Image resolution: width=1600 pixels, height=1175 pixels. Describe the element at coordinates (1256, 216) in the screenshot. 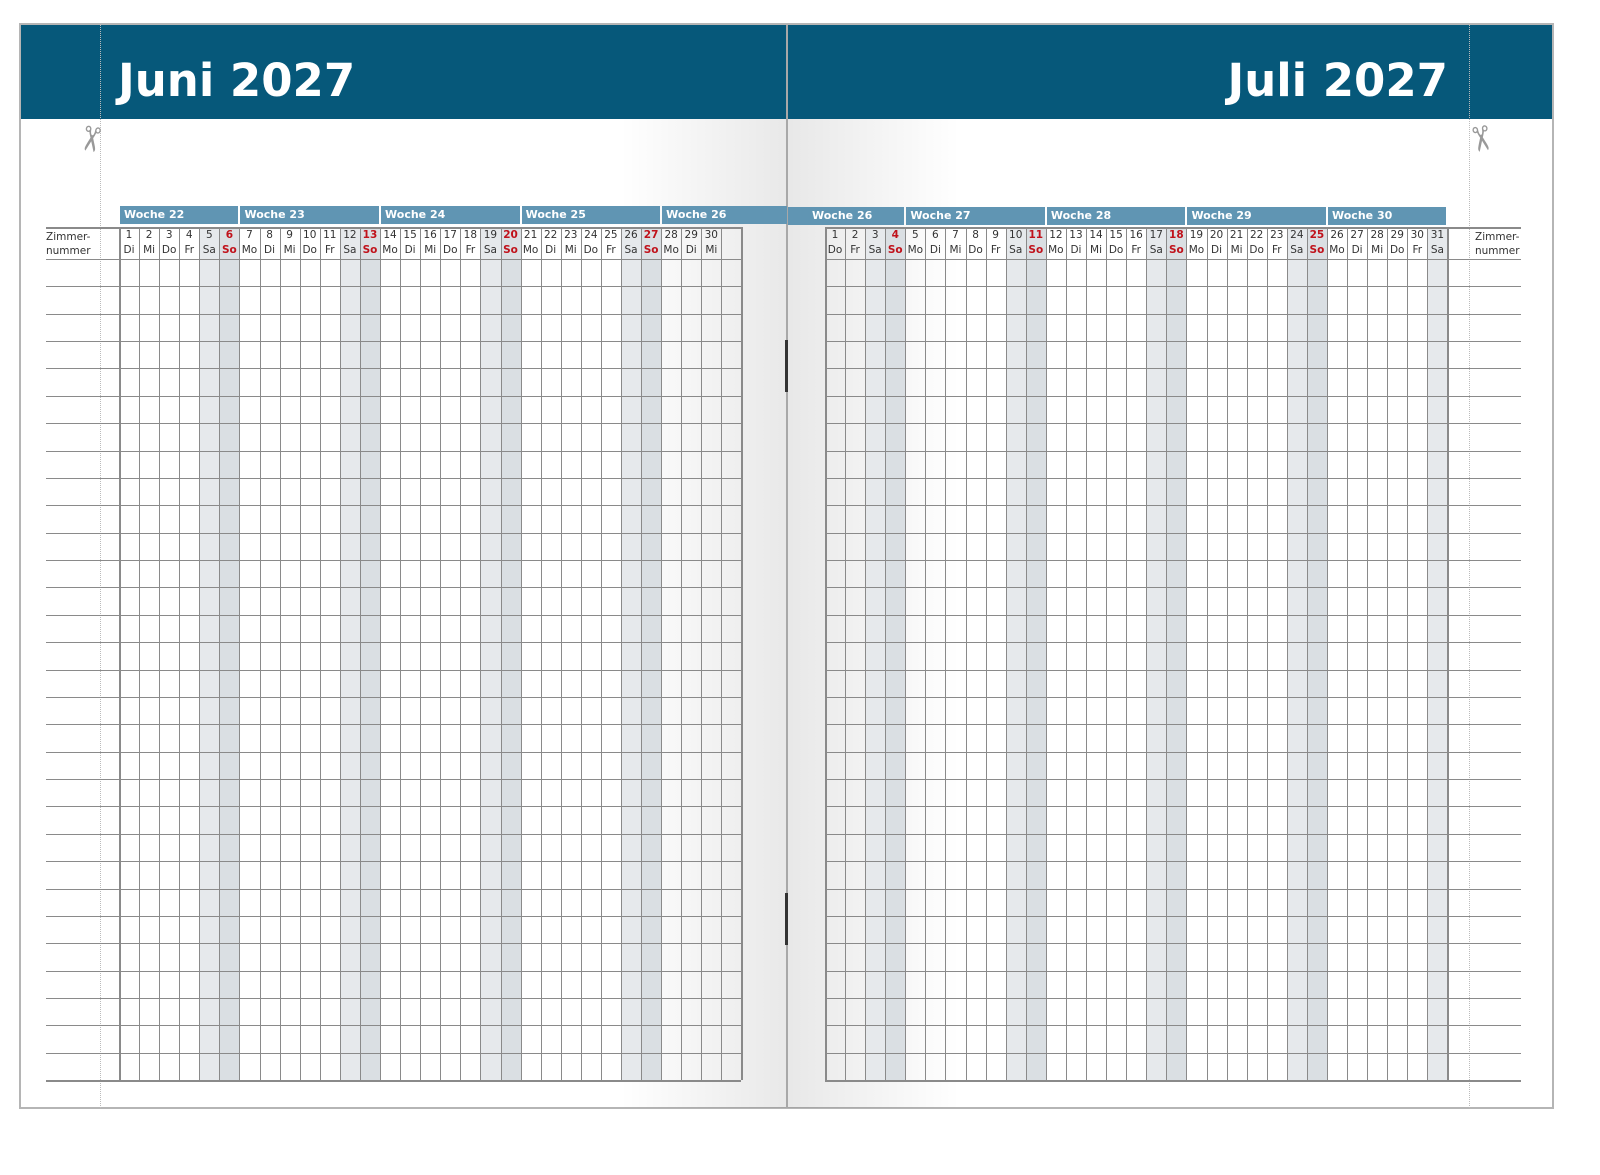

I see `week-label: Woche 29` at that location.